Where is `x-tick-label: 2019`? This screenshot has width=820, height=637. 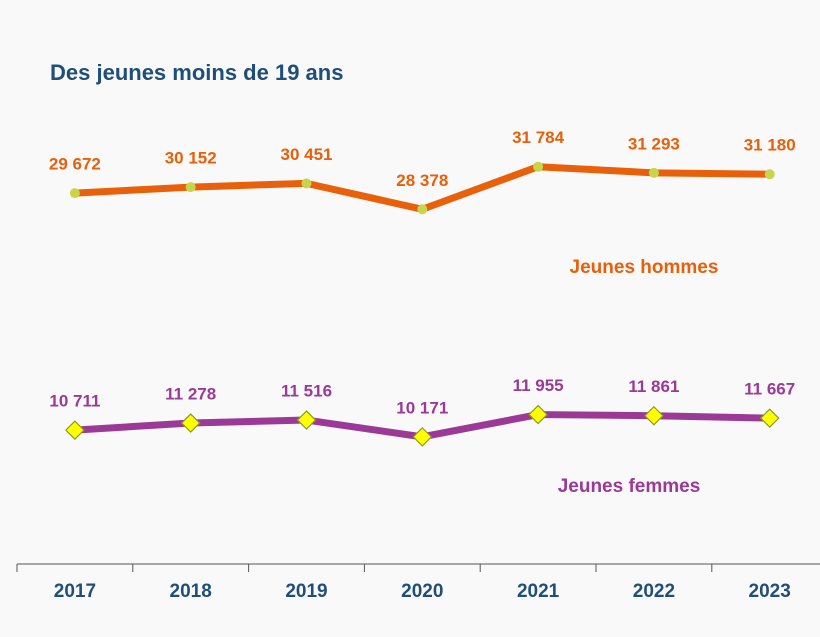
x-tick-label: 2019 is located at coordinates (306, 591).